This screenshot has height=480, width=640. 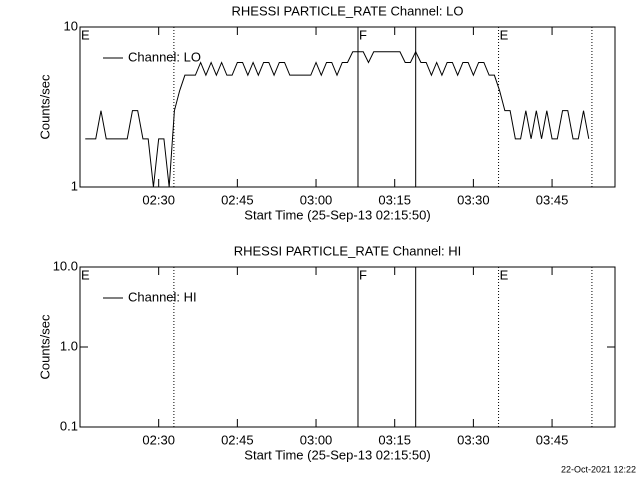 I want to click on chart-title: RHESSI PARTICLE_RATE Channel: HI, so click(x=348, y=250).